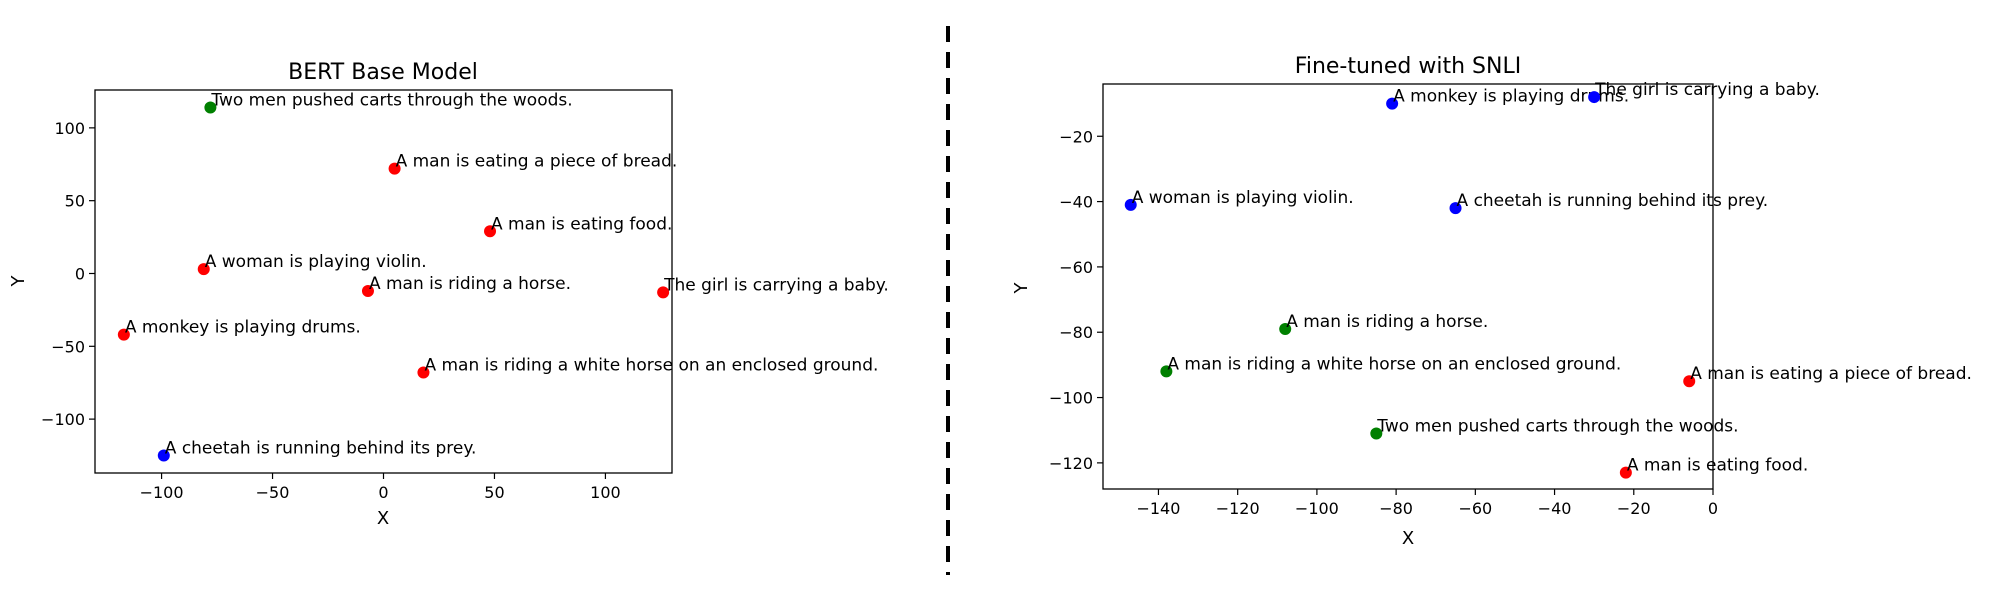 This screenshot has width=2000, height=613. Describe the element at coordinates (273, 492) in the screenshot. I see `x-tick-label: −50` at that location.